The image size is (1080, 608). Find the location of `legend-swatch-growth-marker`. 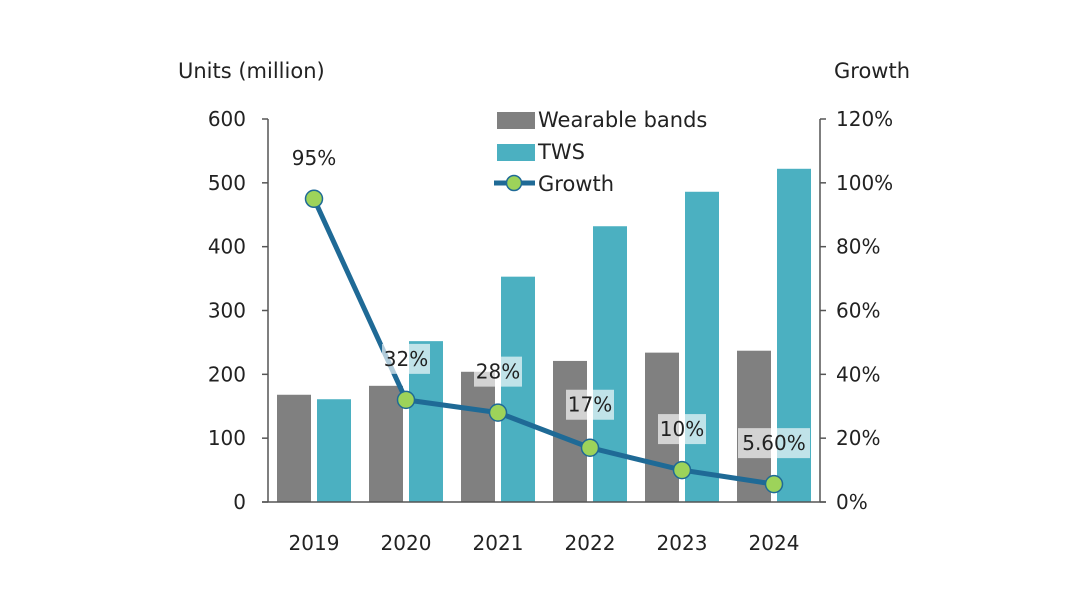

legend-swatch-growth-marker is located at coordinates (514, 183).